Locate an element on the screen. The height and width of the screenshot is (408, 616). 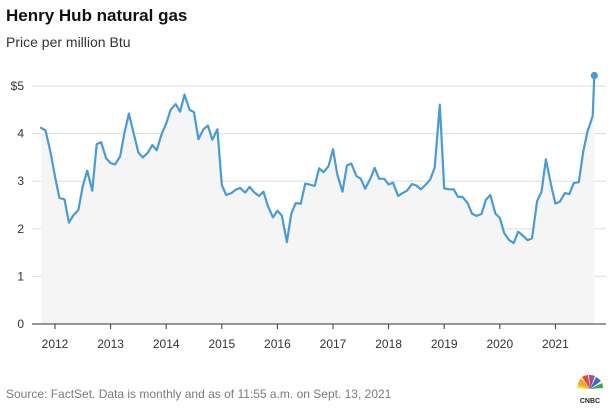
x-axis is located at coordinates (319, 326).